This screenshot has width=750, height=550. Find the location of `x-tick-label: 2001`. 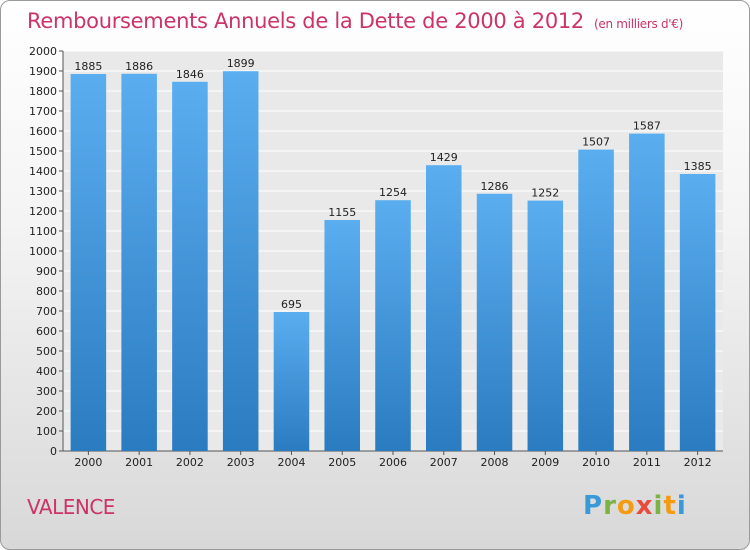

x-tick-label: 2001 is located at coordinates (139, 462).